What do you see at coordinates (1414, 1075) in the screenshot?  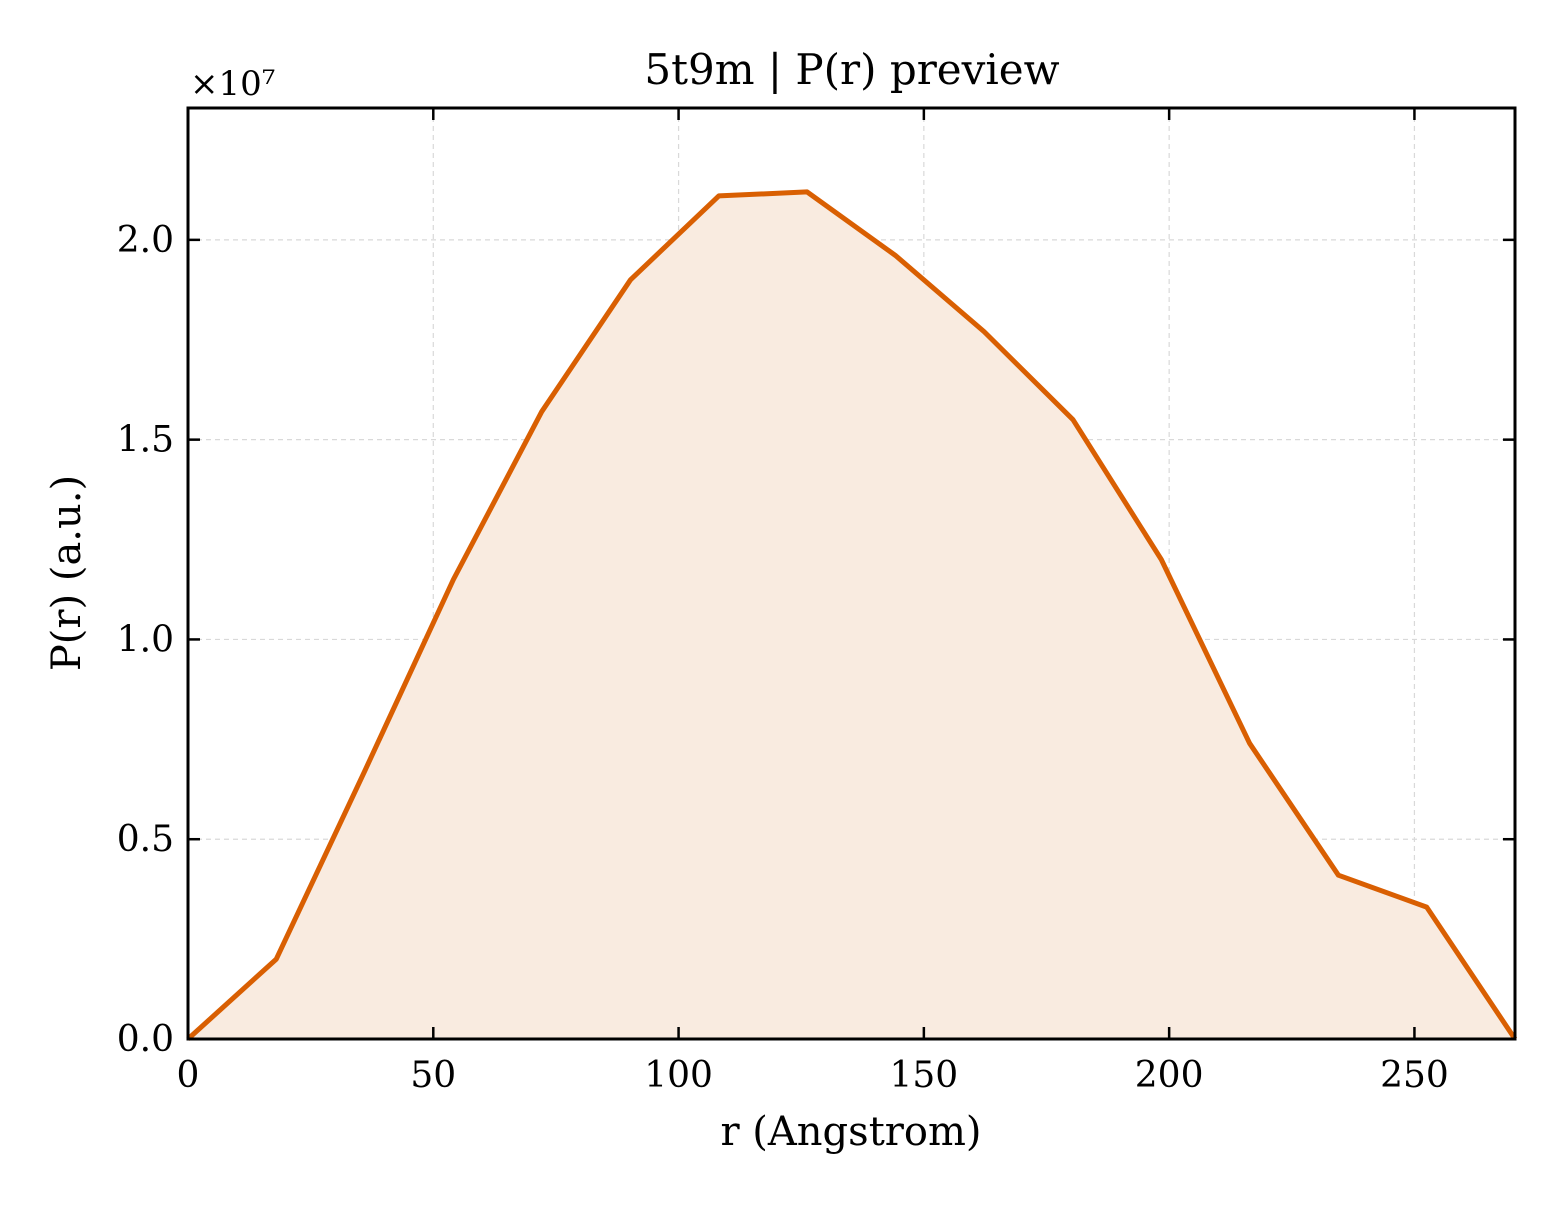 I see `x-tick-label: 250` at bounding box center [1414, 1075].